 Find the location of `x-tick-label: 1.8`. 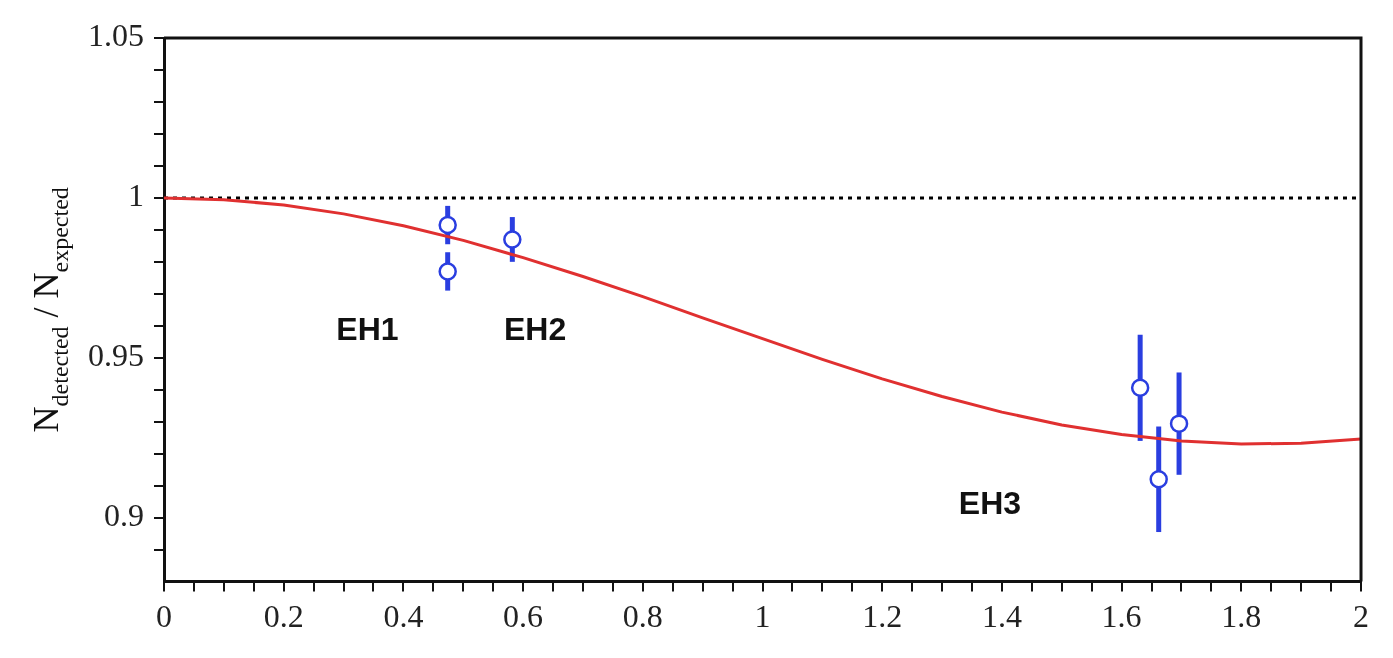

x-tick-label: 1.8 is located at coordinates (1241, 616).